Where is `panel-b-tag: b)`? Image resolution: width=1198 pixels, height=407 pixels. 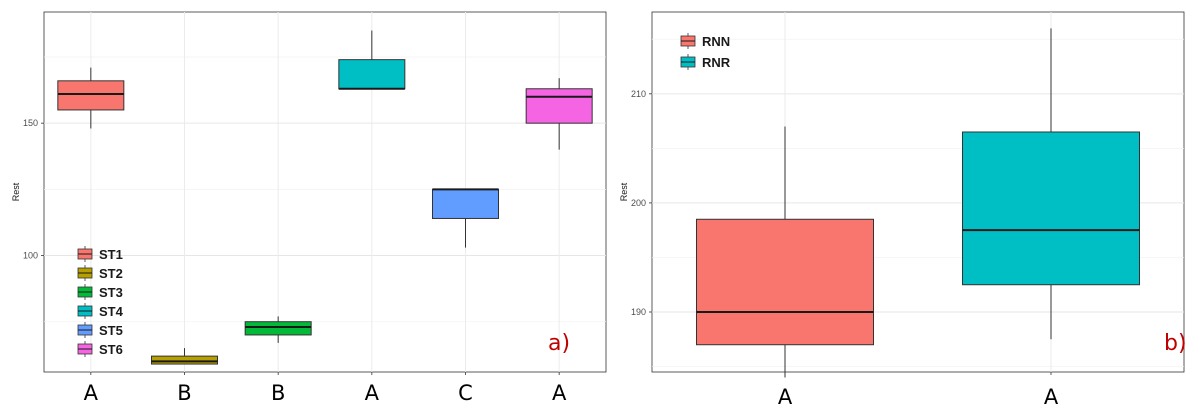 panel-b-tag: b) is located at coordinates (1175, 343).